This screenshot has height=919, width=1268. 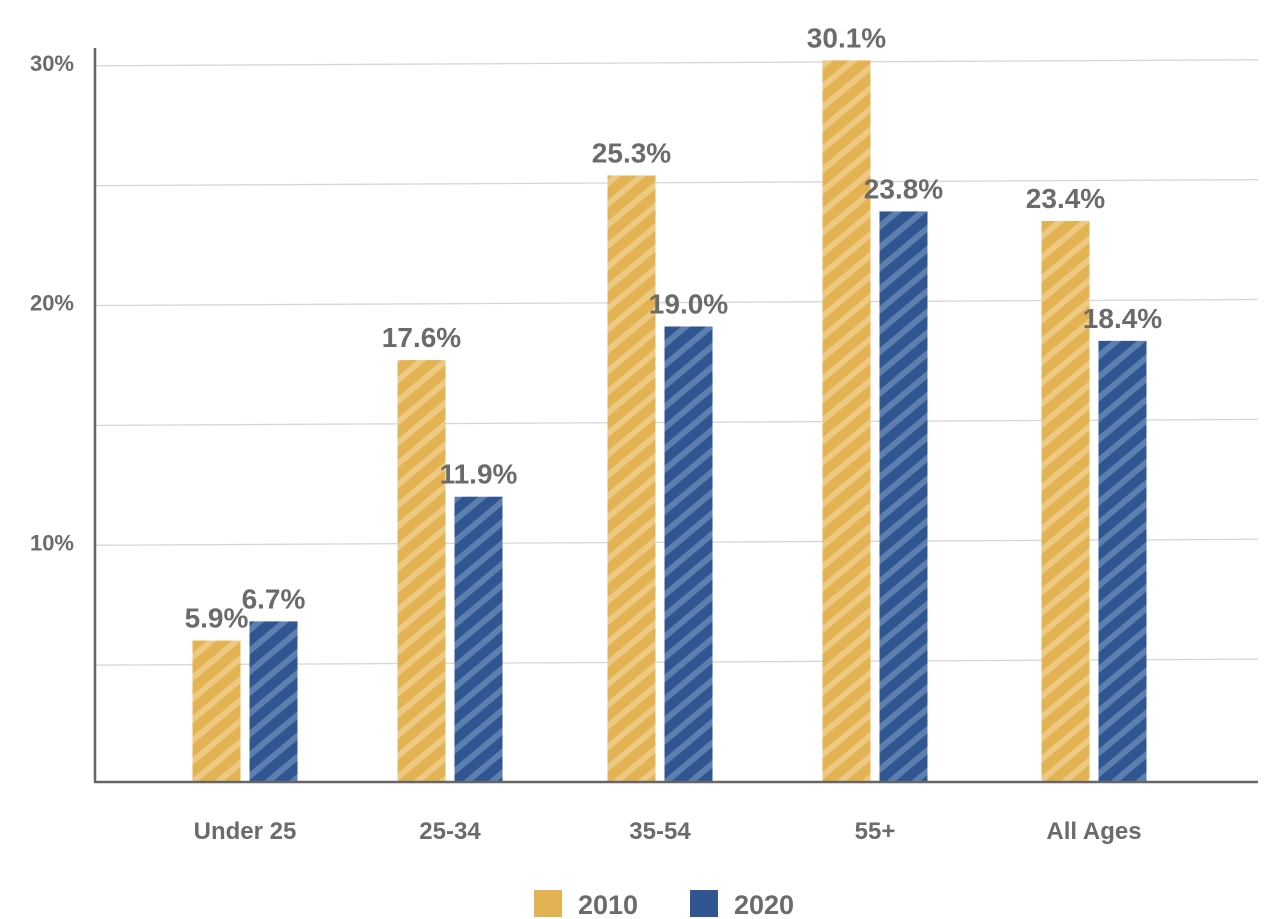 What do you see at coordinates (479, 474) in the screenshot?
I see `data-label: 11.9%` at bounding box center [479, 474].